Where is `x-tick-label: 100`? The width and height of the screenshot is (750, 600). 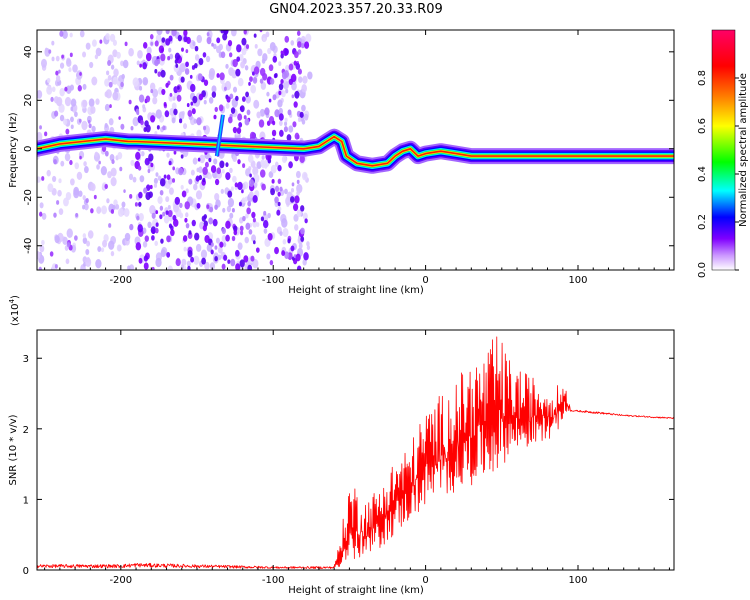 x-tick-label: 100 is located at coordinates (577, 280).